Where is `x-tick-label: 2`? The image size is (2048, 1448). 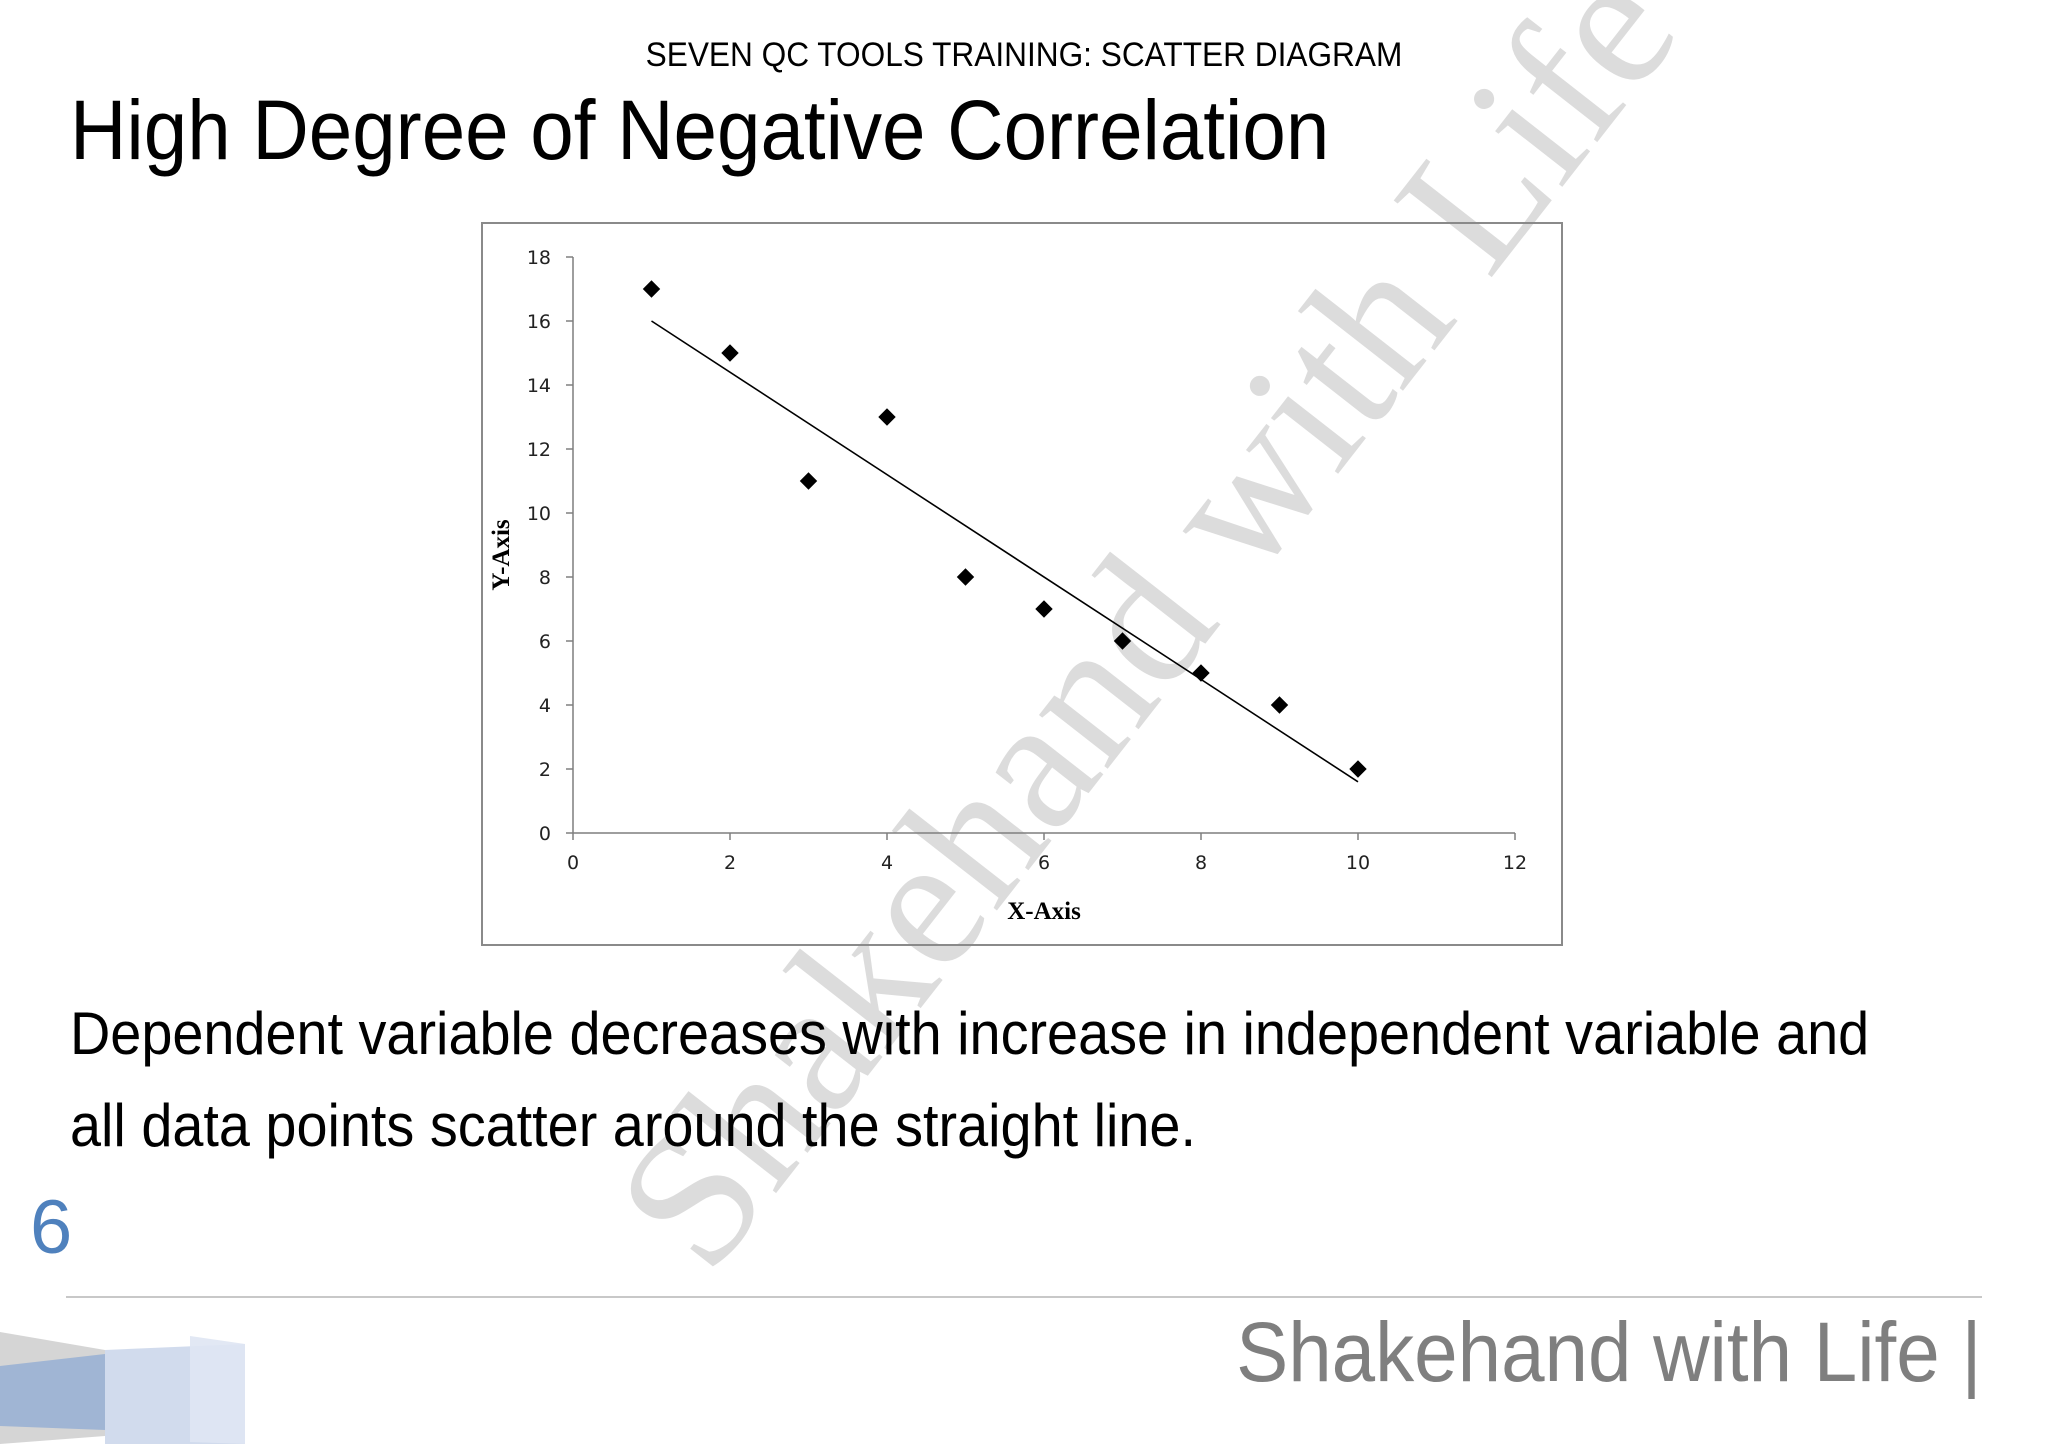
x-tick-label: 2 is located at coordinates (730, 863).